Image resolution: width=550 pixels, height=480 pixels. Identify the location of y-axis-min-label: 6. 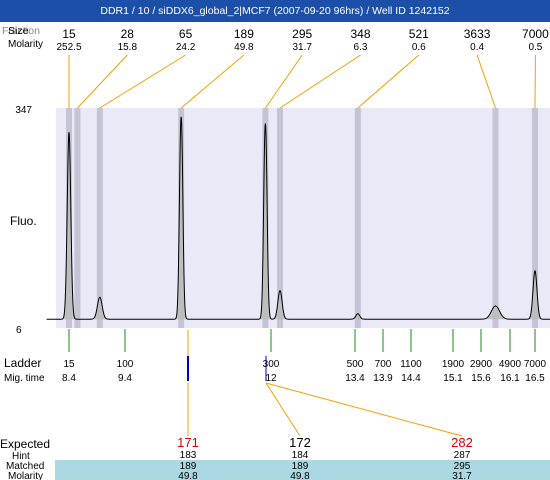
(19, 330).